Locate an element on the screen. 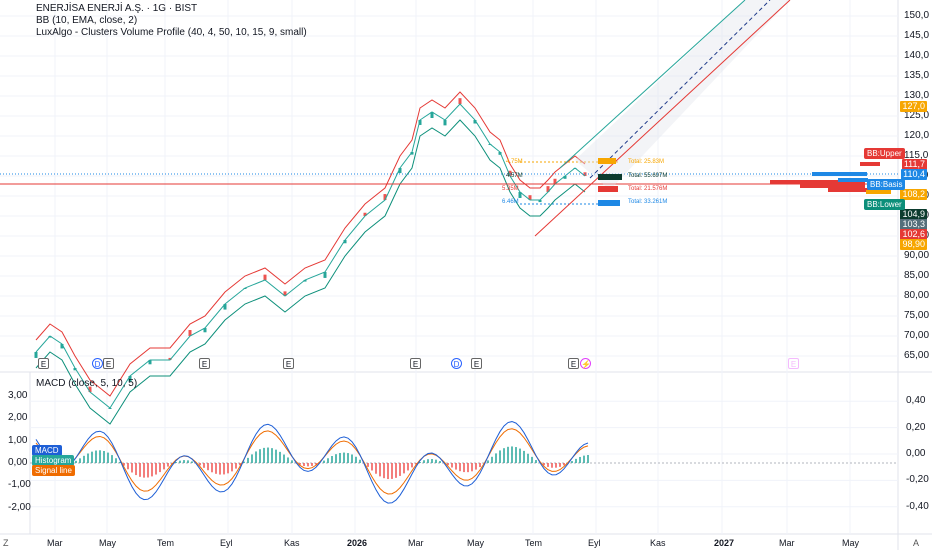 The image size is (932, 550). macd-right-label: -0,20 is located at coordinates (917, 480).